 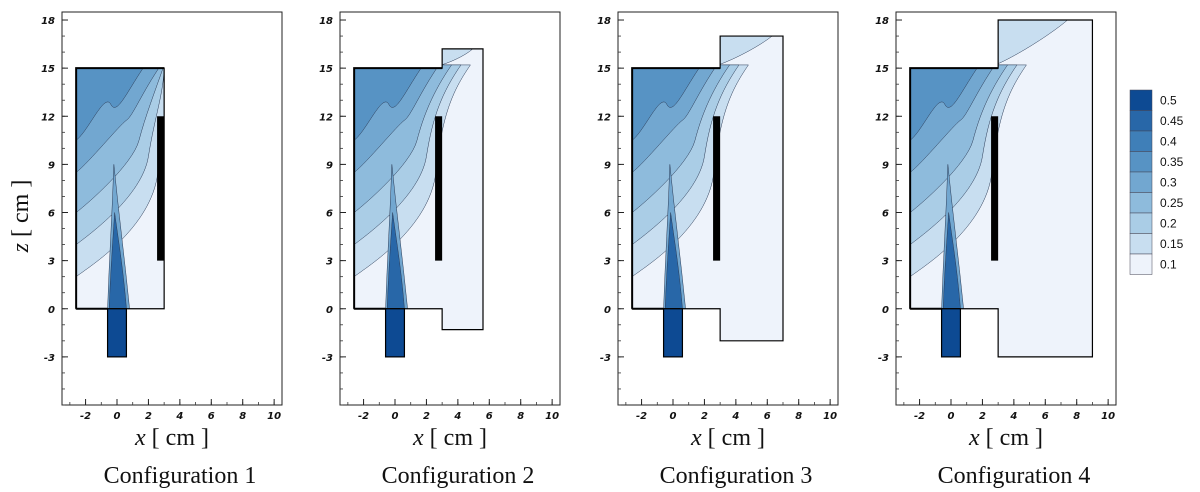 I want to click on panel-caption: Configuration 3, so click(x=736, y=476).